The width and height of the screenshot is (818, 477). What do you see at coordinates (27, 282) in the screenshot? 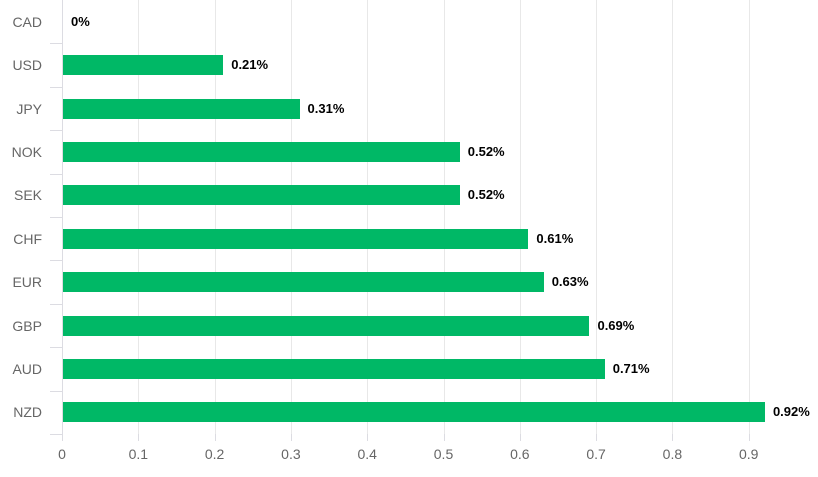
I see `category-label: EUR` at bounding box center [27, 282].